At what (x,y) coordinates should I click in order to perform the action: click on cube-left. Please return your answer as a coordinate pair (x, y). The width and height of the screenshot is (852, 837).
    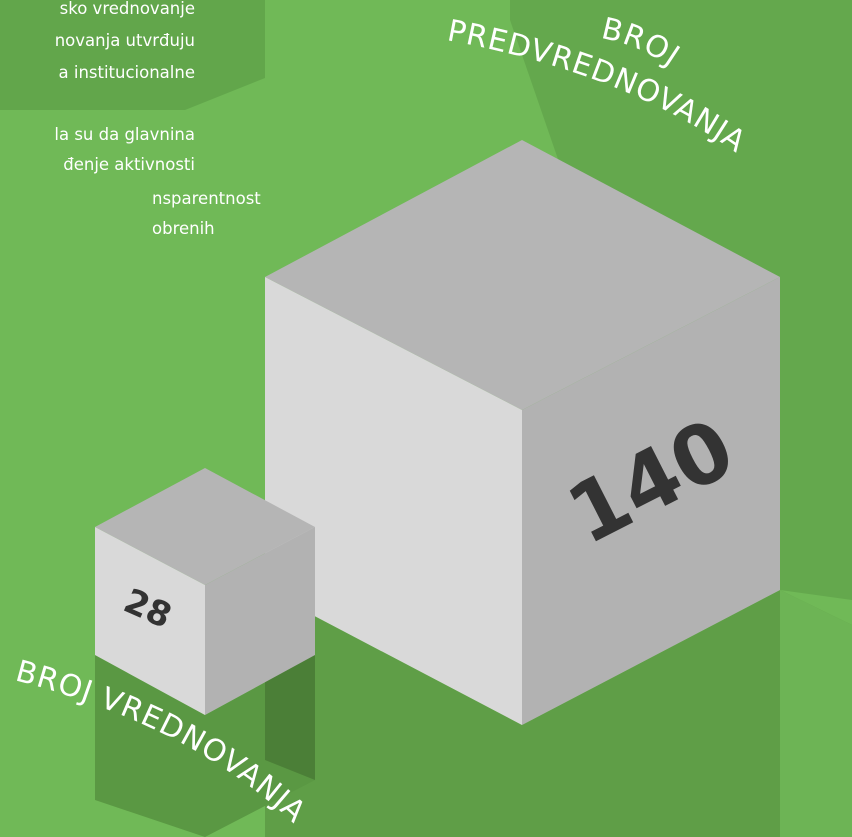
    Looking at the image, I should click on (150, 621).